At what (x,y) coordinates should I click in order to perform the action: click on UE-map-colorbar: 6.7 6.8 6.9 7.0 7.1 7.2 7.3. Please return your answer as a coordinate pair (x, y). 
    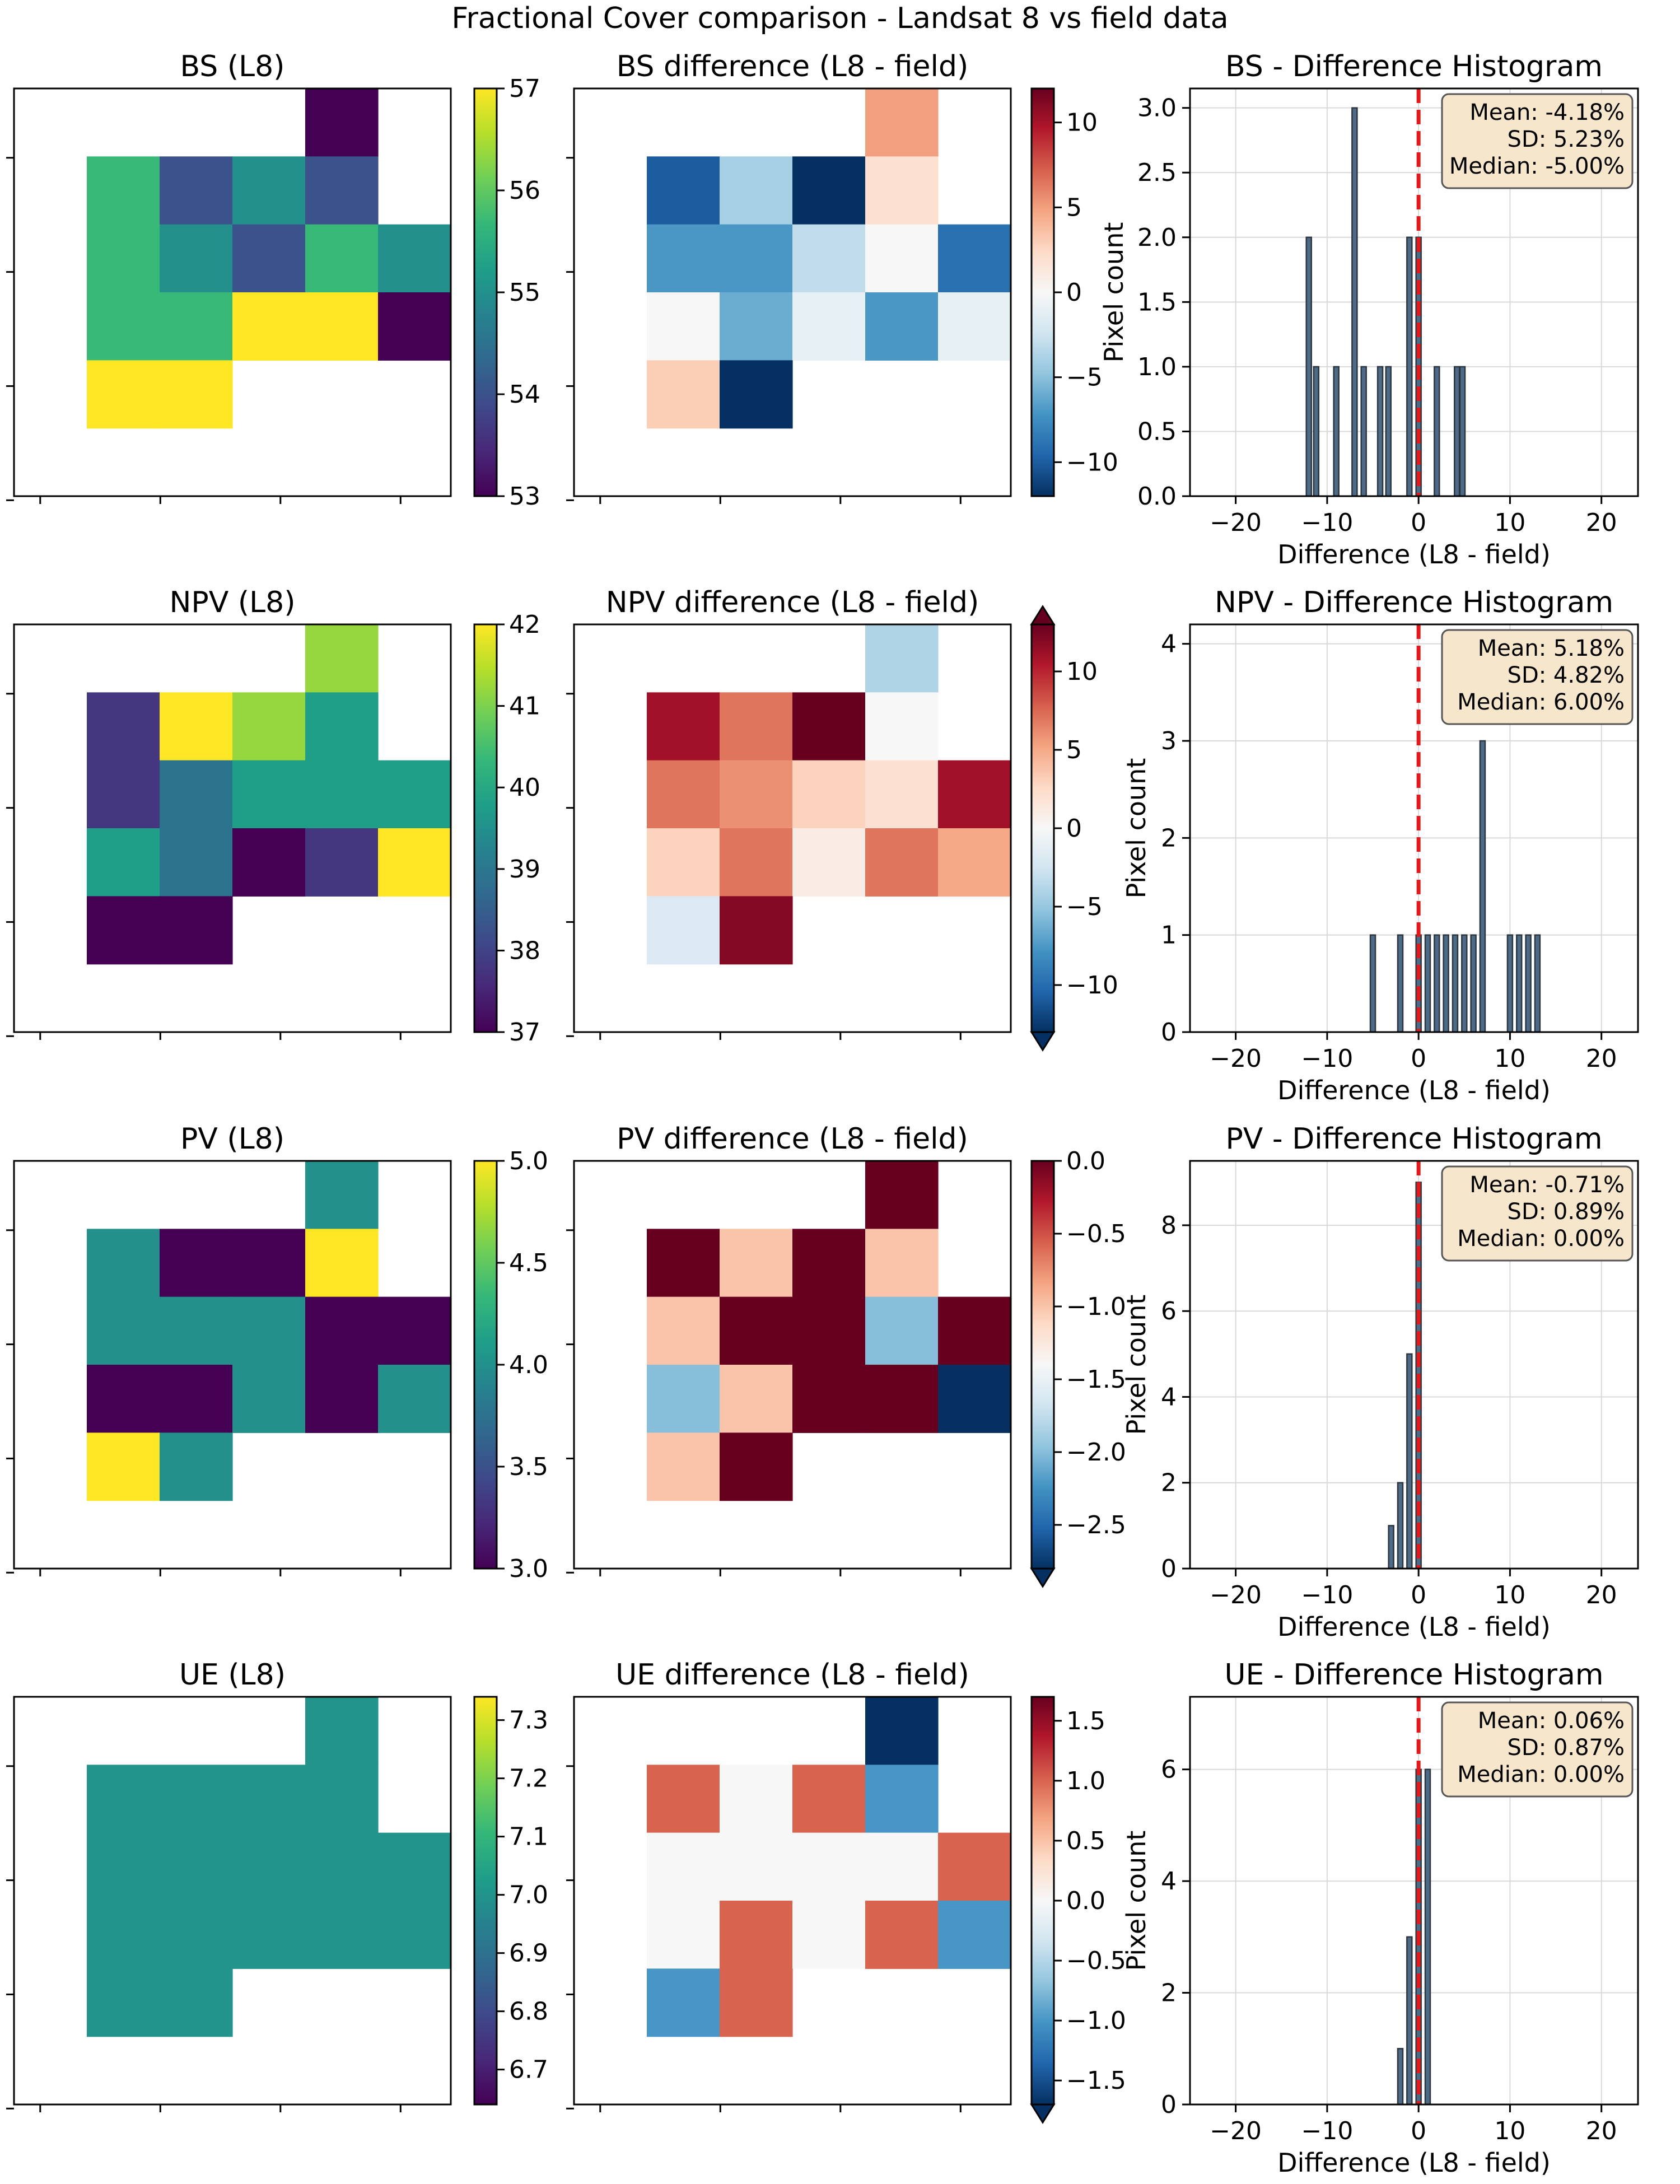
    Looking at the image, I should click on (511, 1901).